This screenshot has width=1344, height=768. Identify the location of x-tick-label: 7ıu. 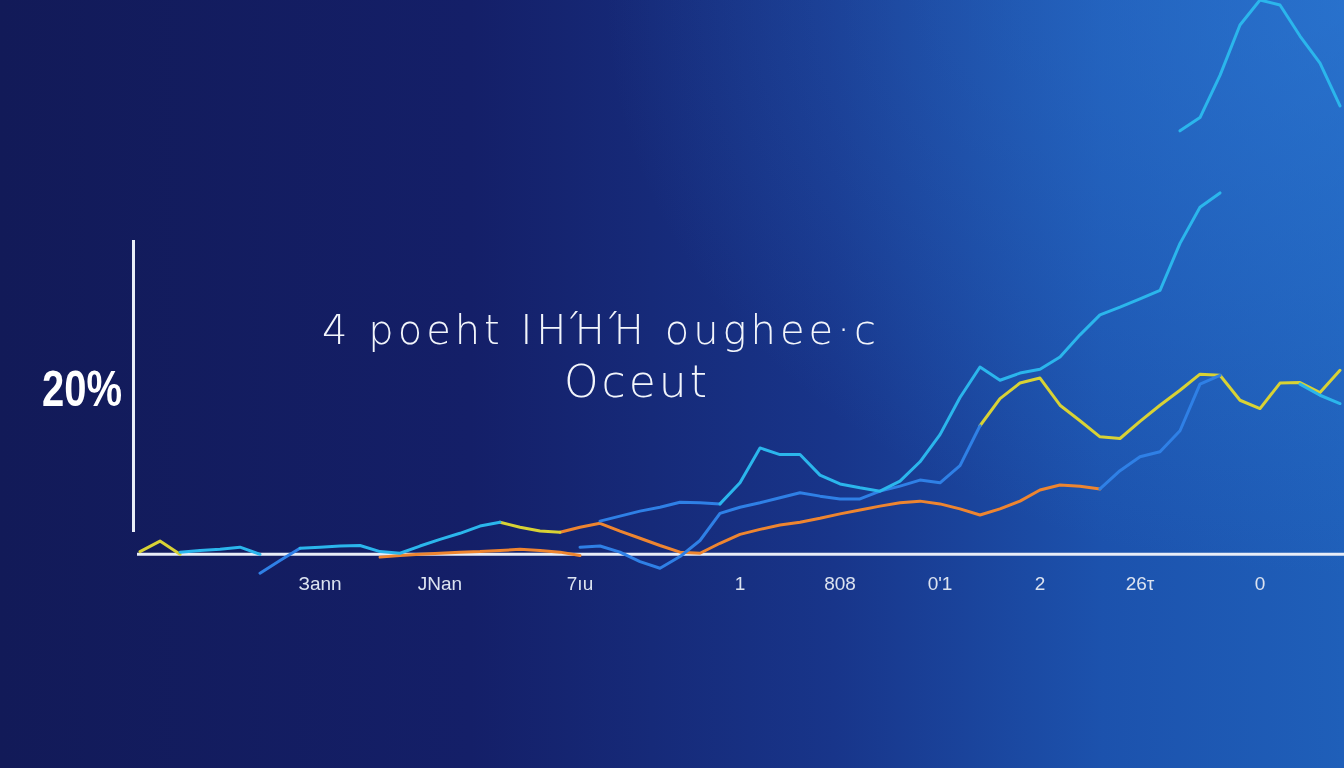
(580, 583).